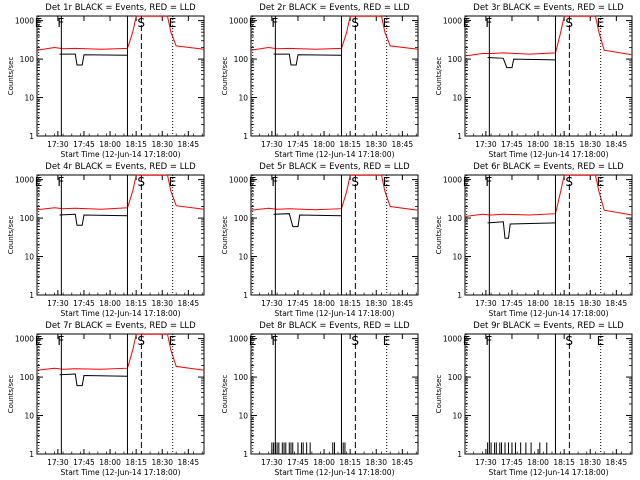 The width and height of the screenshot is (640, 480). I want to click on chart-7-xtick-label: 17:30, so click(58, 462).